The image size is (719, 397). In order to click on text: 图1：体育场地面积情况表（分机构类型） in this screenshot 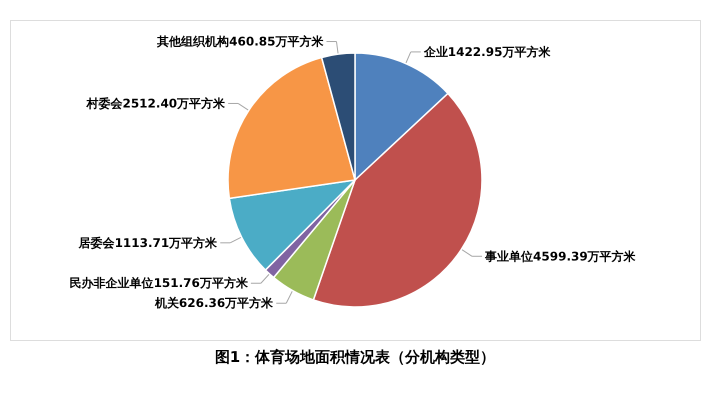, I will do `click(355, 357)`.